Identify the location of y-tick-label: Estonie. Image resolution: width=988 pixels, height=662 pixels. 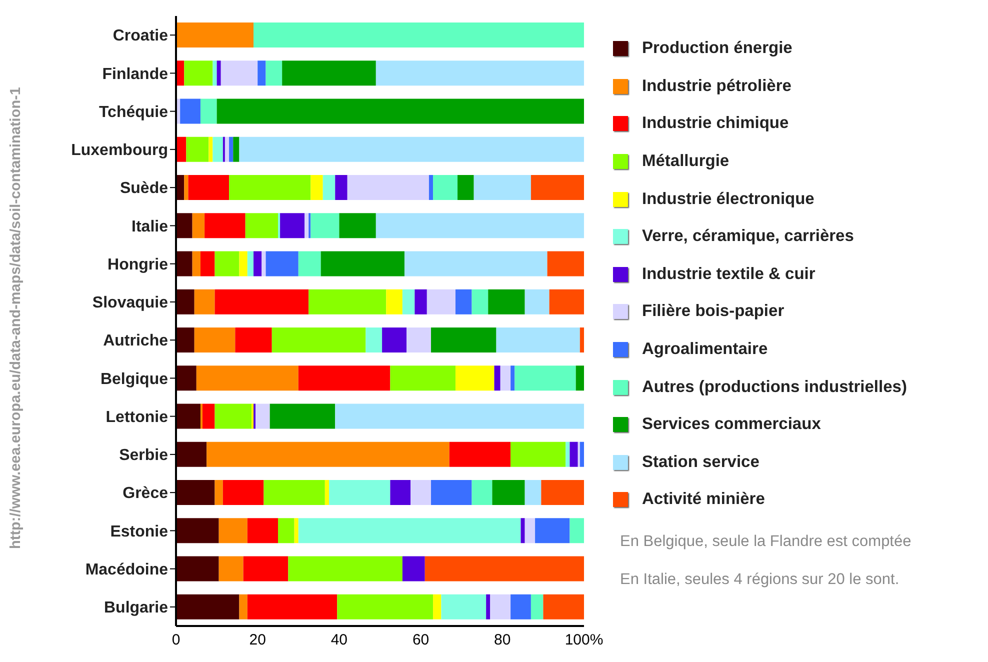
(139, 531).